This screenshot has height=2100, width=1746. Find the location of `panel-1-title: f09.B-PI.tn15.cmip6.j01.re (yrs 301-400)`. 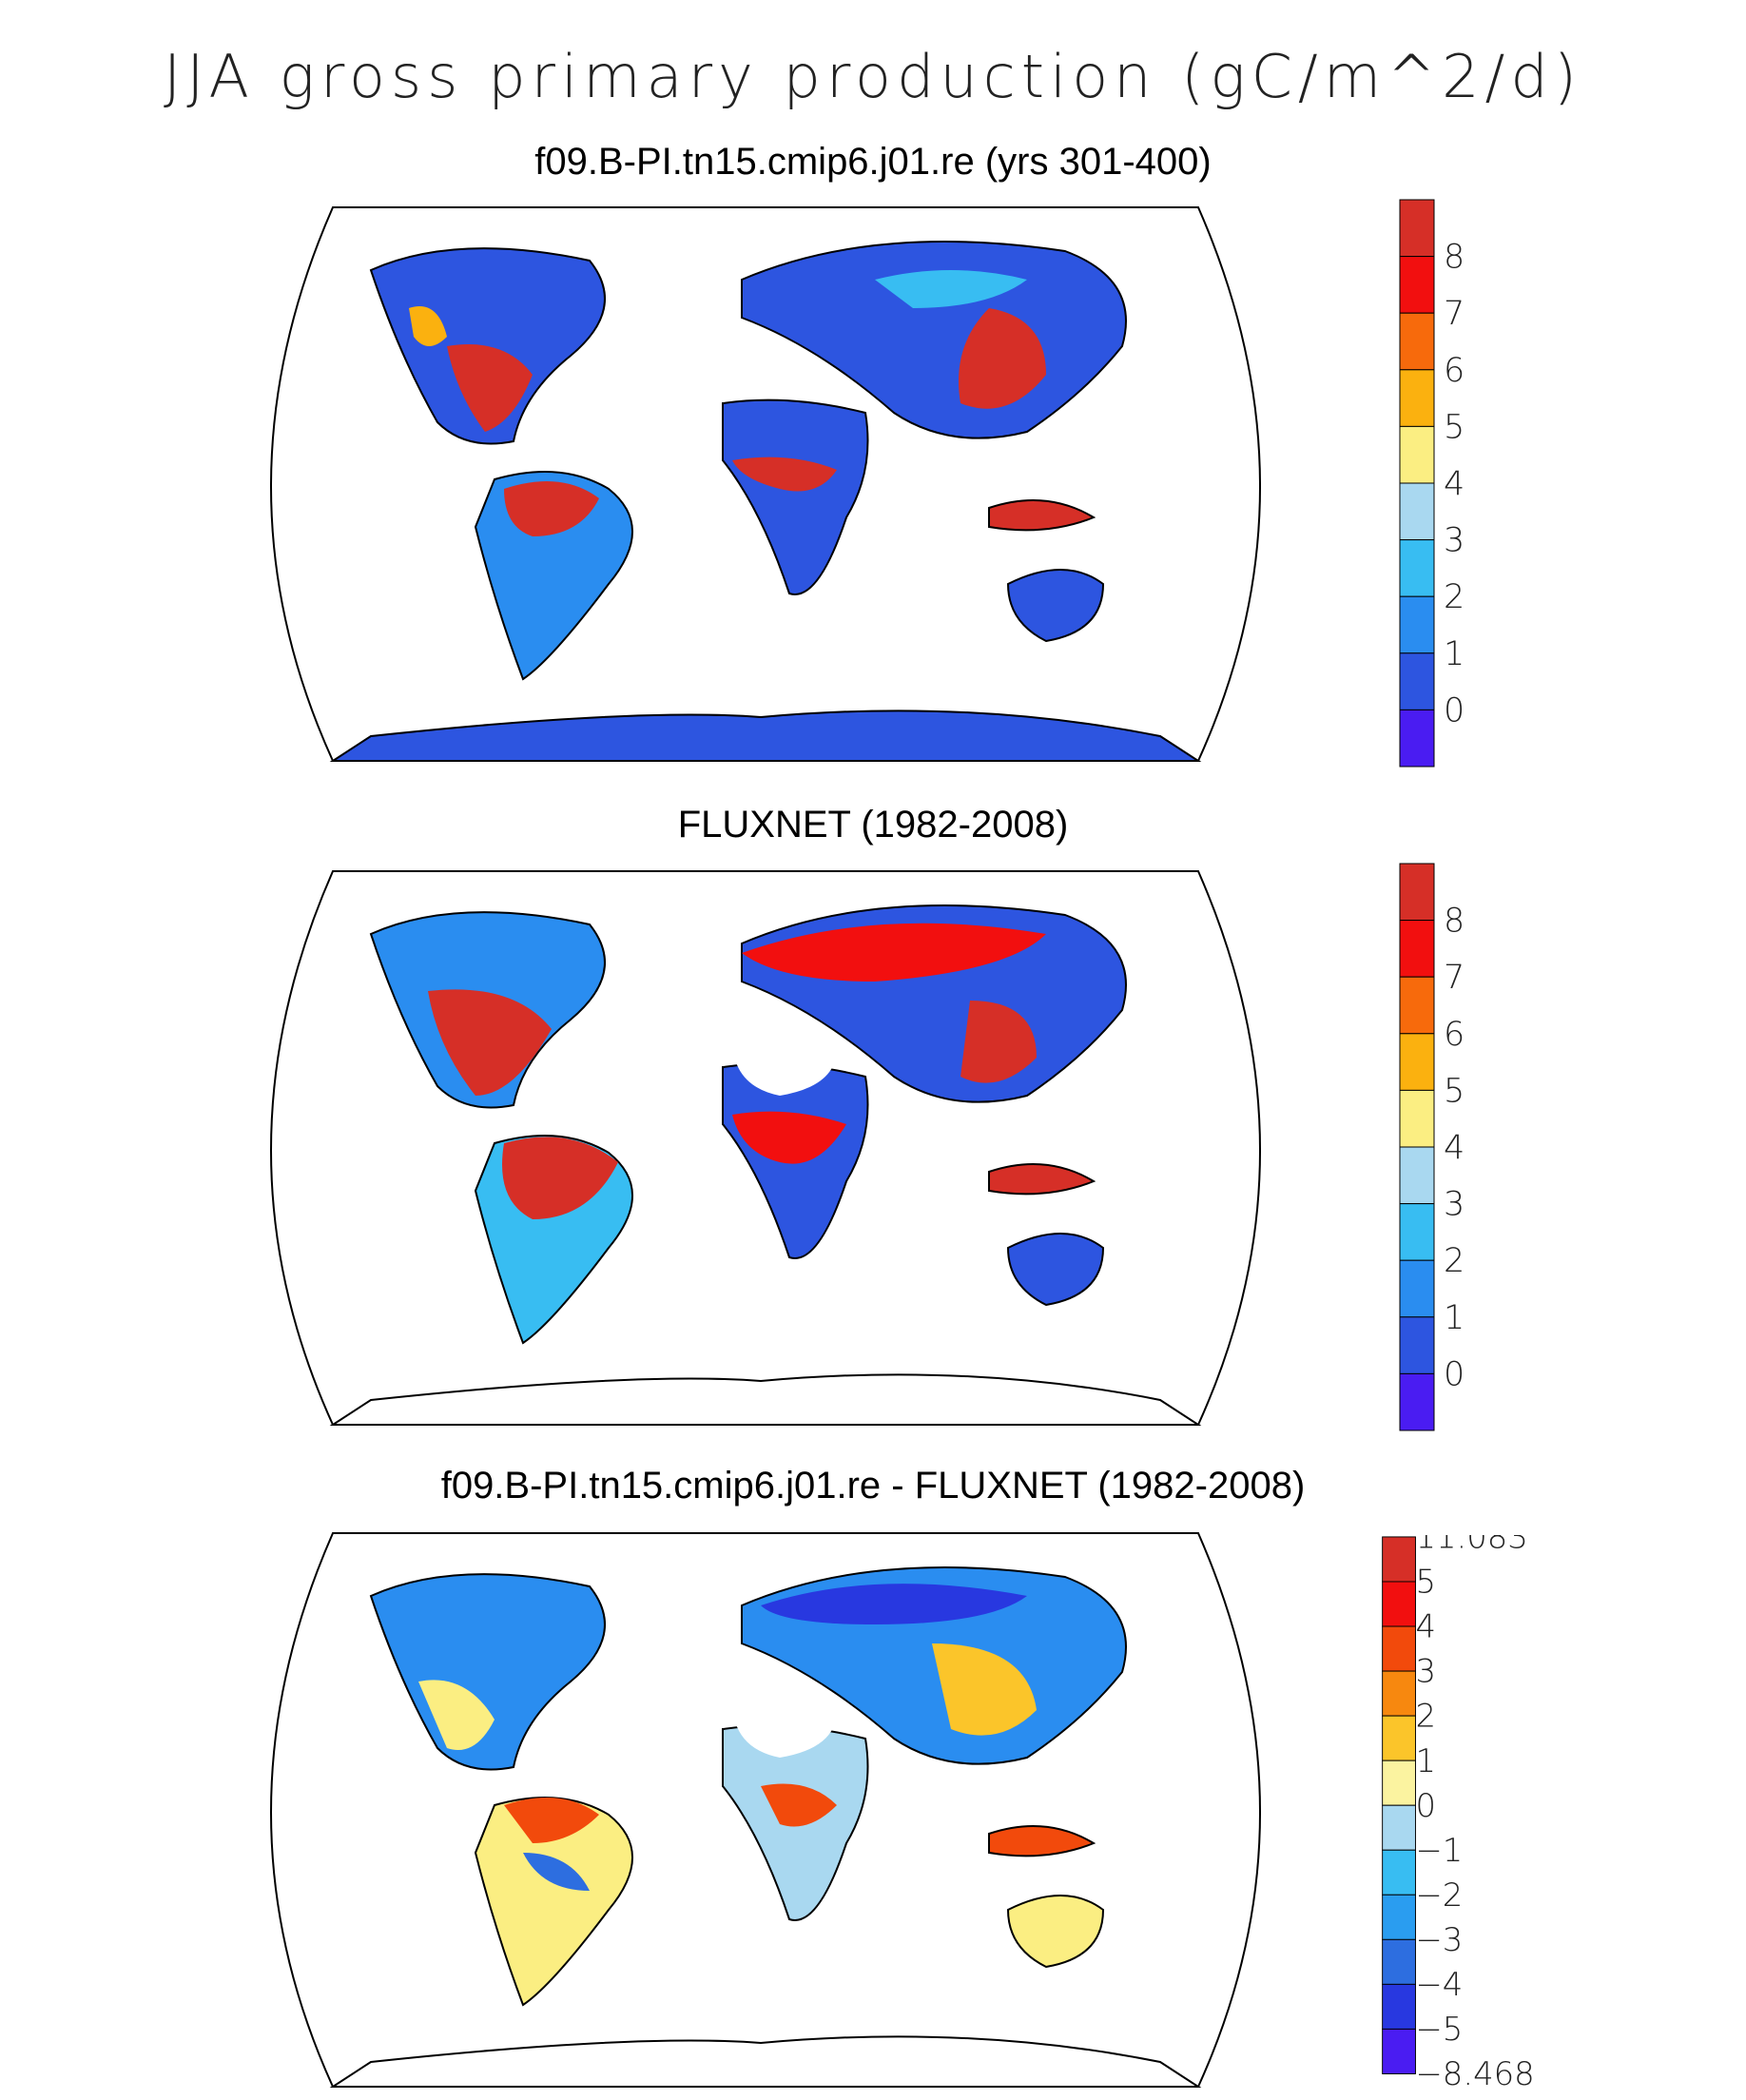

panel-1-title: f09.B-PI.tn15.cmip6.j01.re (yrs 301-400) is located at coordinates (873, 162).